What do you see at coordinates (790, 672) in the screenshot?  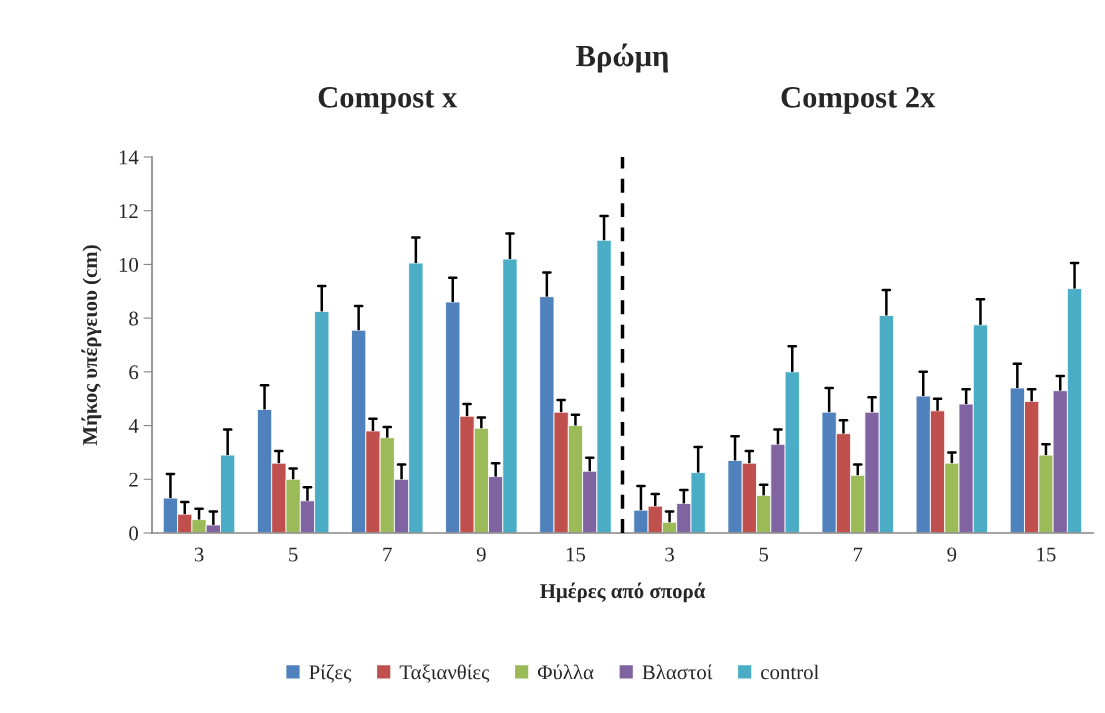 I see `legend-label: control` at bounding box center [790, 672].